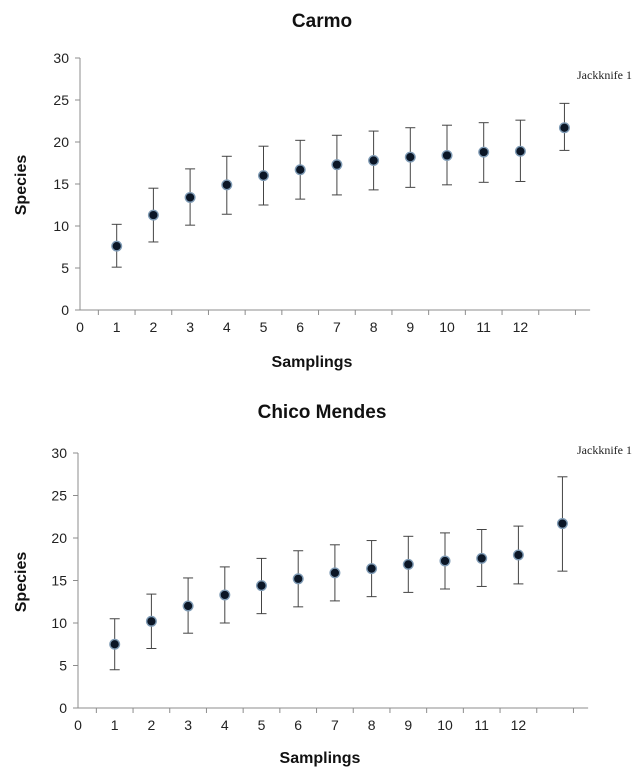 This screenshot has height=772, width=635. What do you see at coordinates (322, 412) in the screenshot?
I see `chart-title: Chico Mendes` at bounding box center [322, 412].